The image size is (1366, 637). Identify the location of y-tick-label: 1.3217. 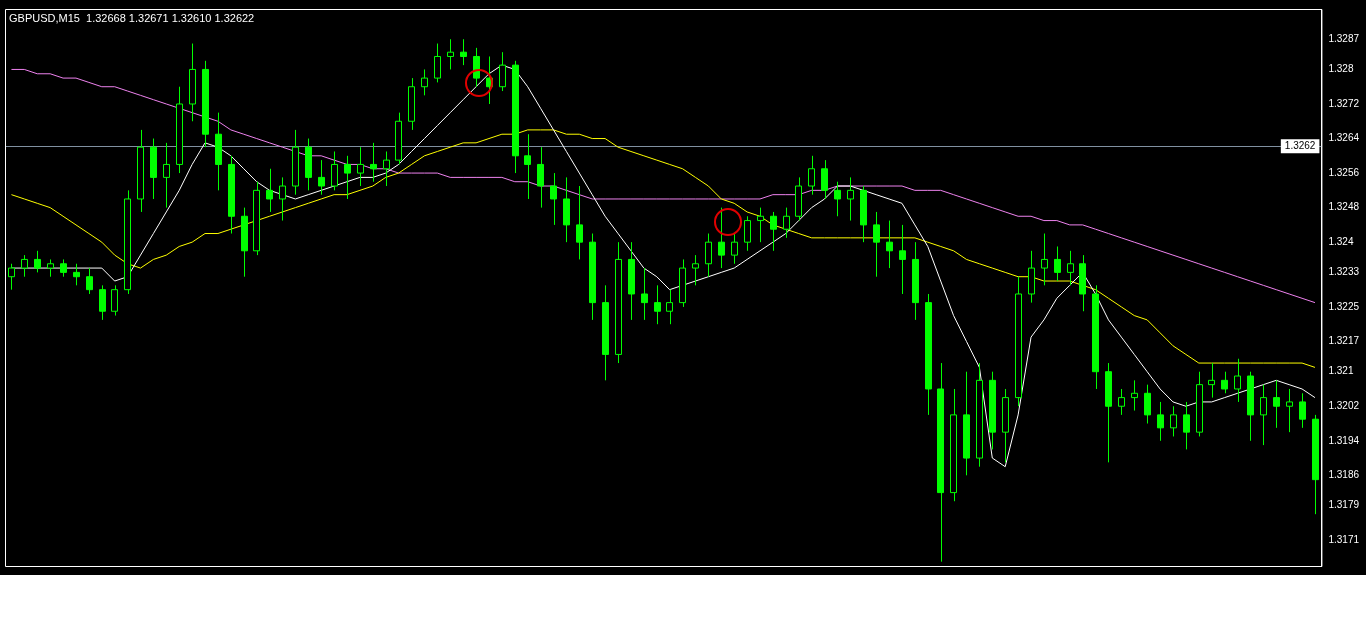
(1344, 341).